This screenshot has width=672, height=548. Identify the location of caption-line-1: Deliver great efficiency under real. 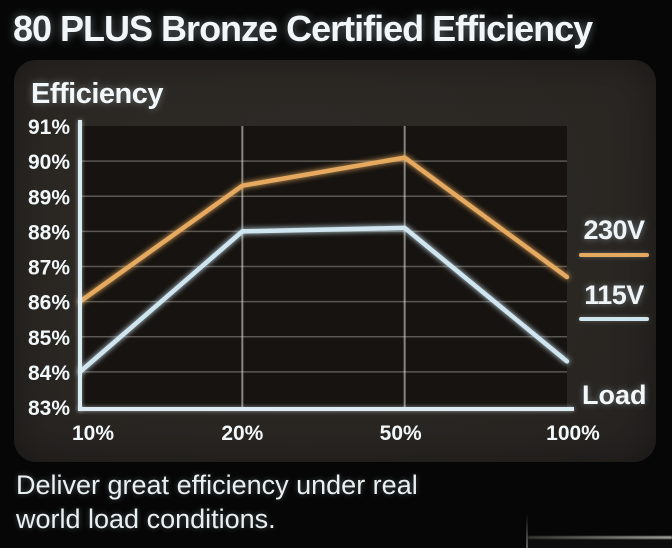
(217, 485).